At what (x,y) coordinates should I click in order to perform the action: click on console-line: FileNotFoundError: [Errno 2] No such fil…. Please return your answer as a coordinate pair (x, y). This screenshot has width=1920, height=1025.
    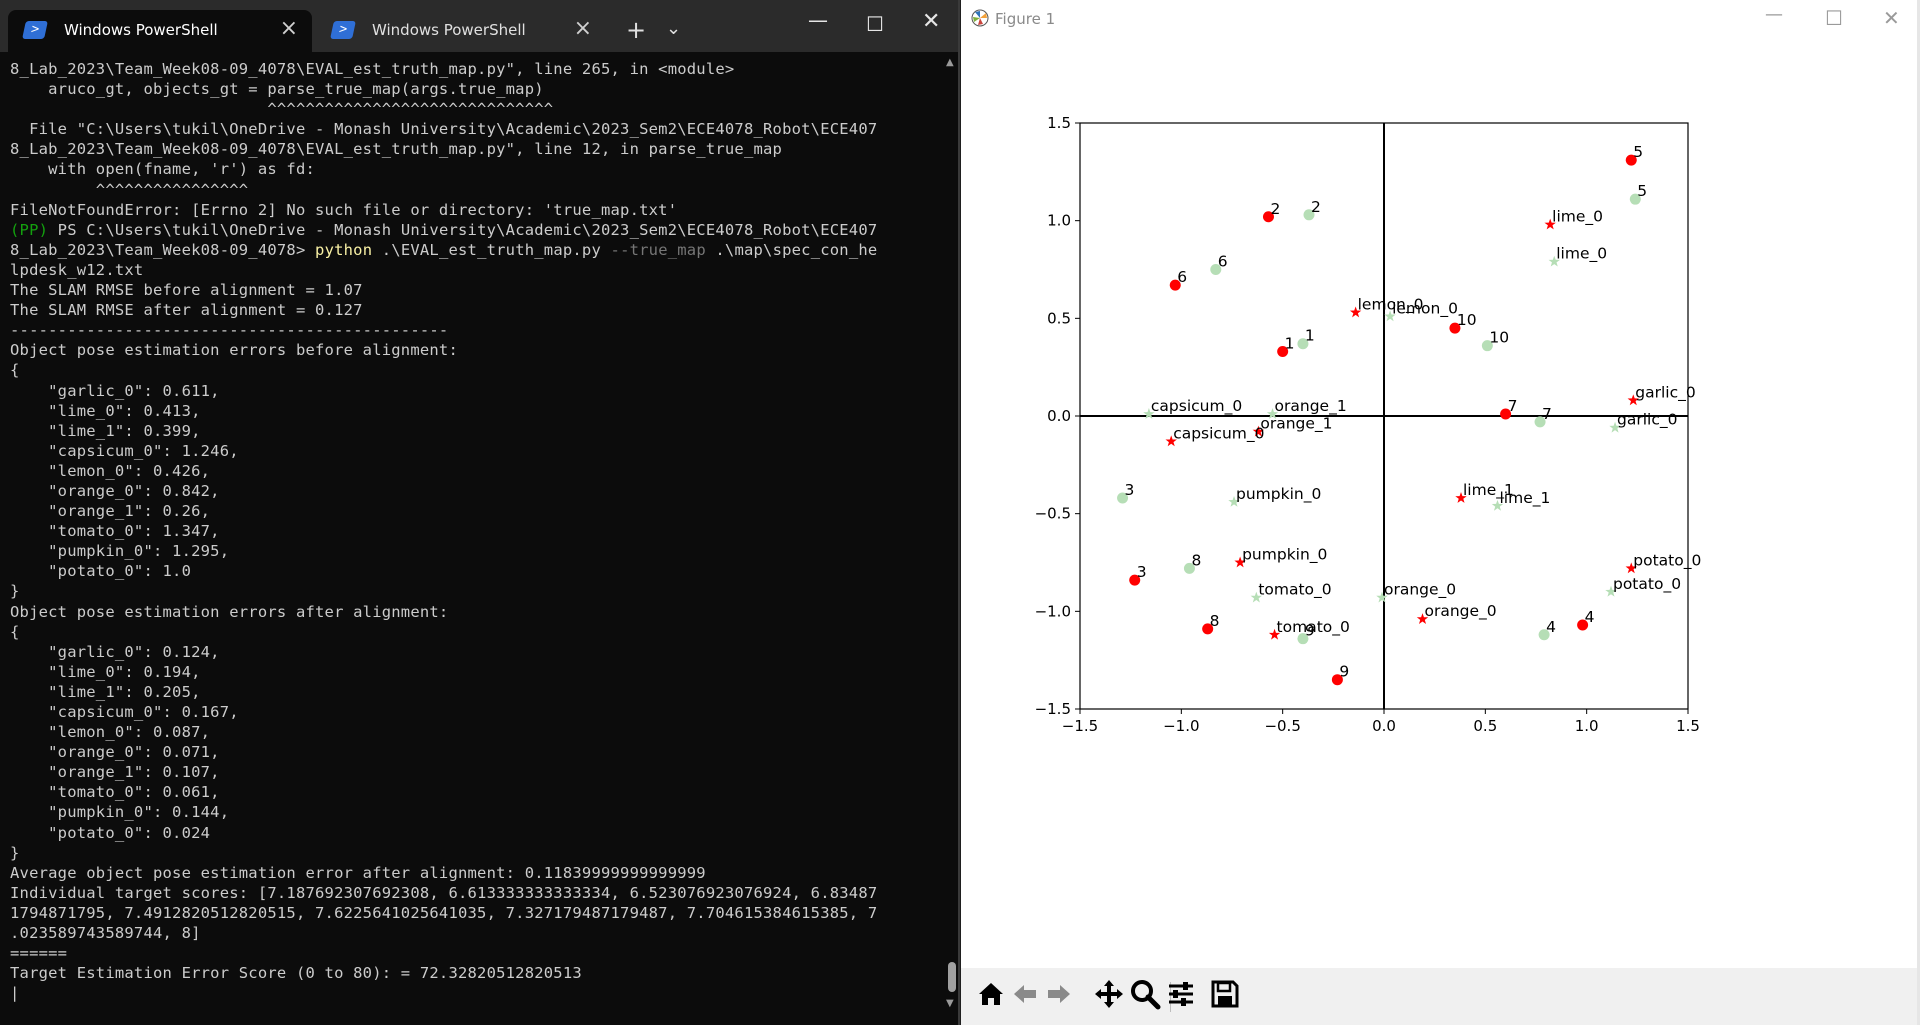
    Looking at the image, I should click on (344, 209).